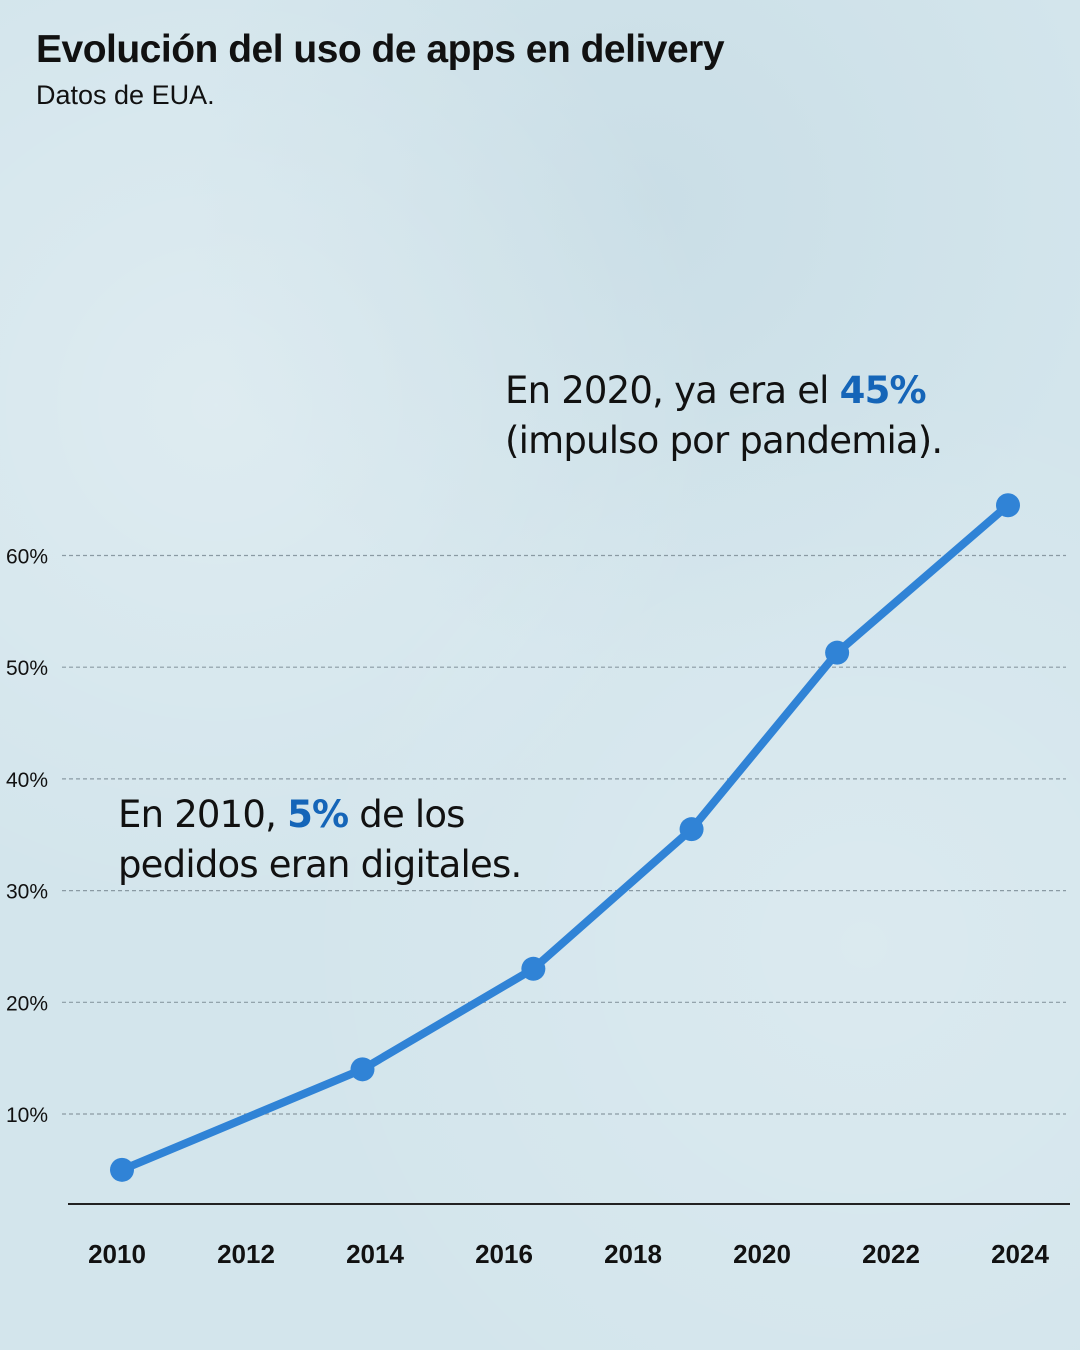  Describe the element at coordinates (246, 1254) in the screenshot. I see `x-tick-label: 2012` at that location.